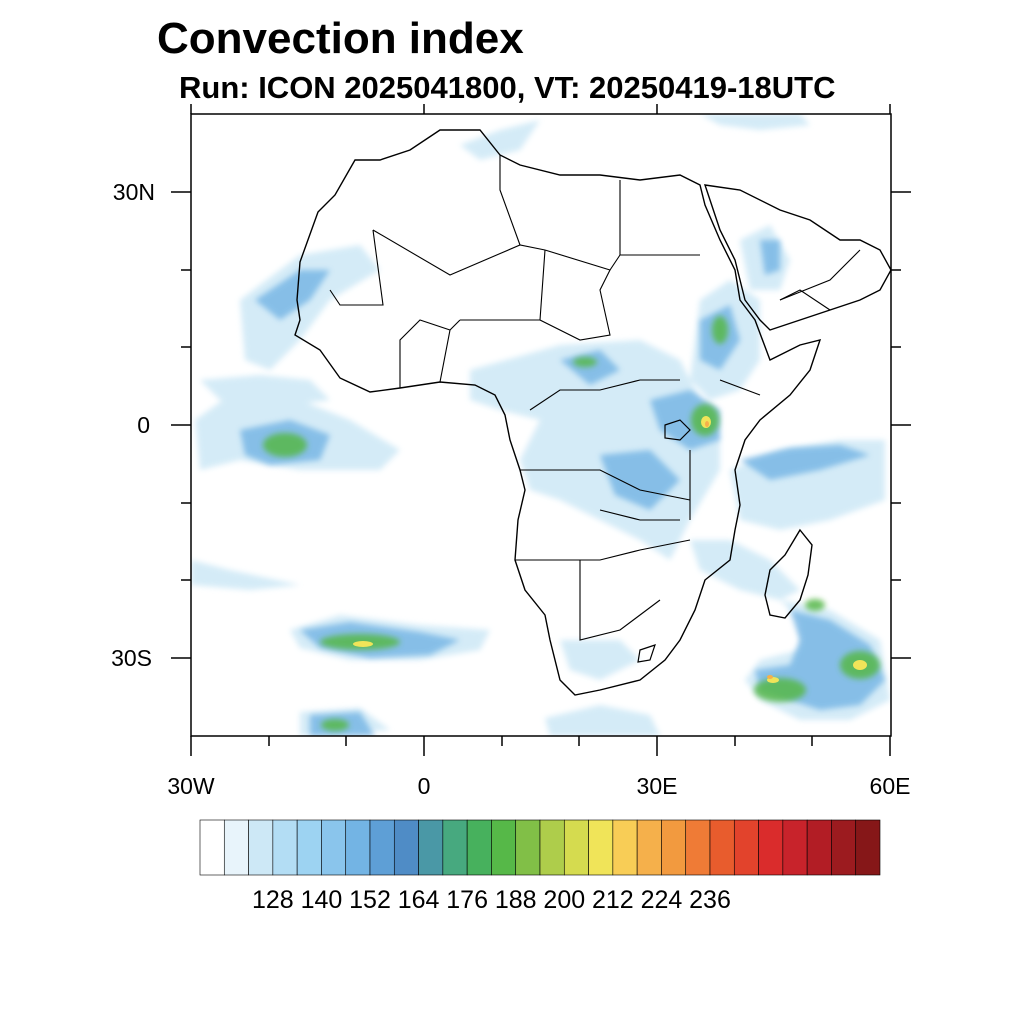 The width and height of the screenshot is (1024, 1024). What do you see at coordinates (564, 900) in the screenshot?
I see `colorbar-tick-label: 200` at bounding box center [564, 900].